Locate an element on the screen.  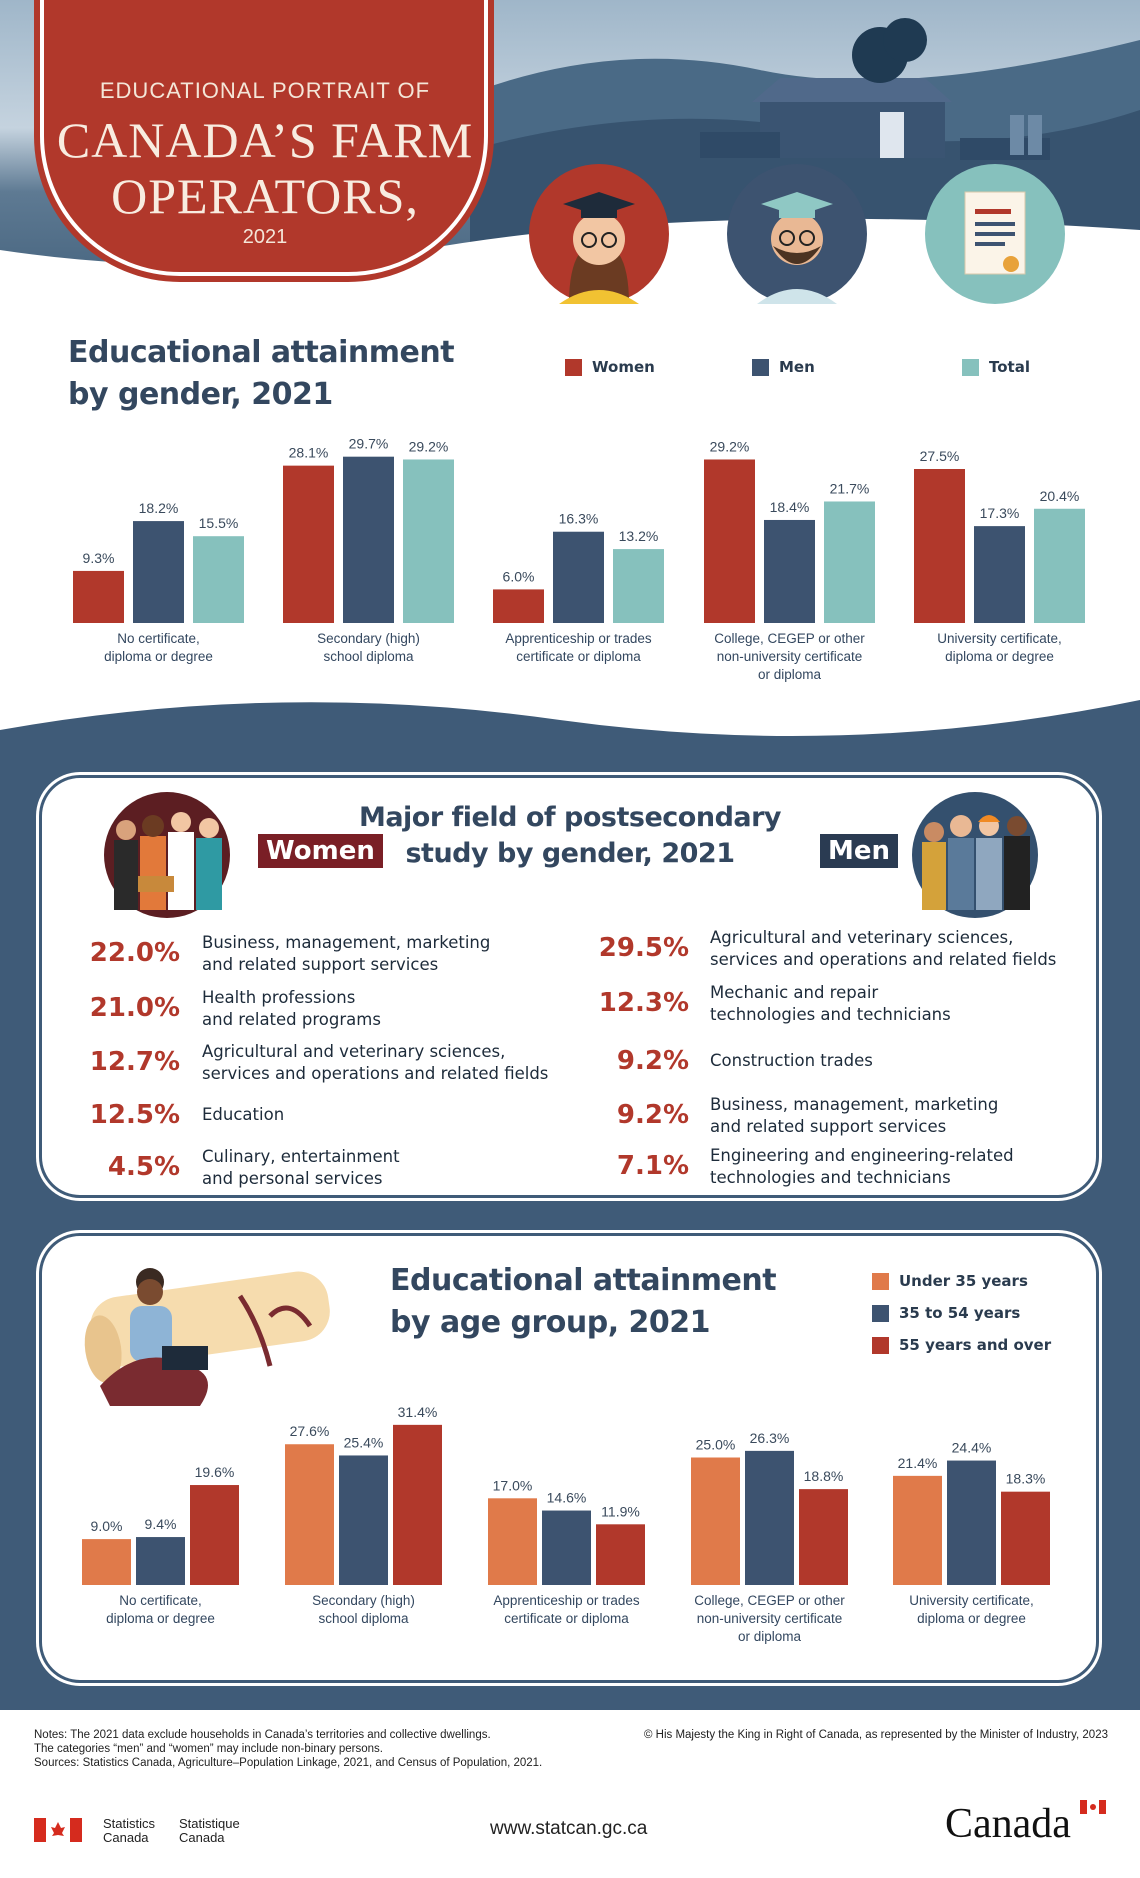
data-label: 15.5% is located at coordinates (219, 523).